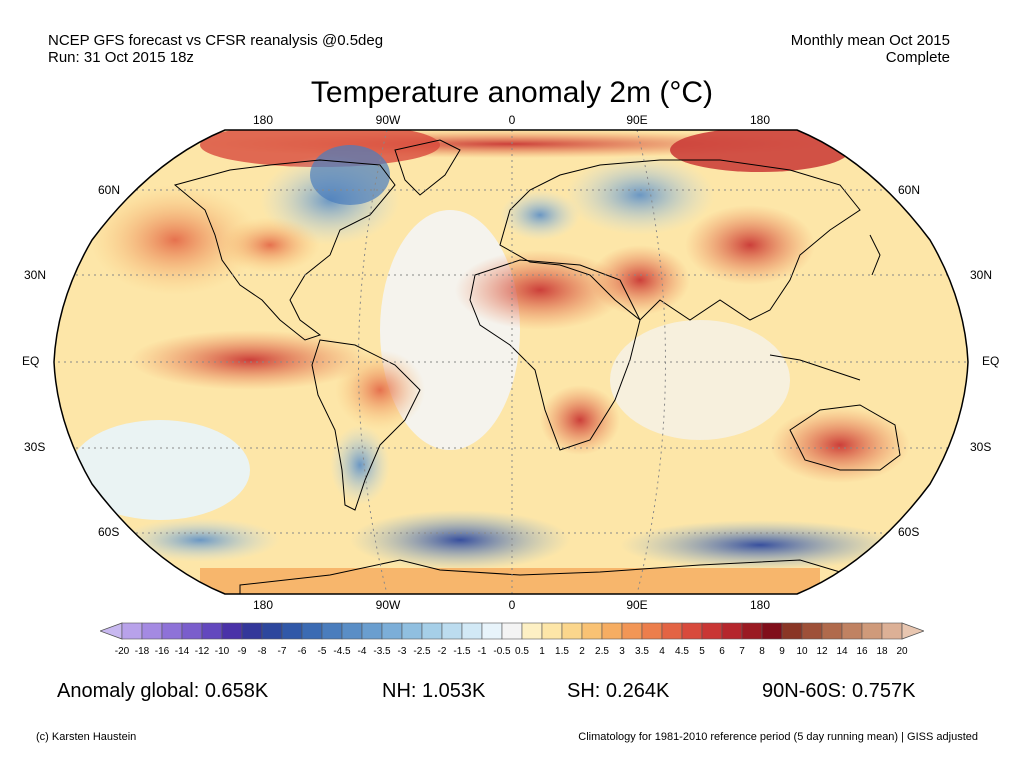 Image resolution: width=1024 pixels, height=768 pixels. What do you see at coordinates (555, 355) in the screenshot?
I see `coastline-africa` at bounding box center [555, 355].